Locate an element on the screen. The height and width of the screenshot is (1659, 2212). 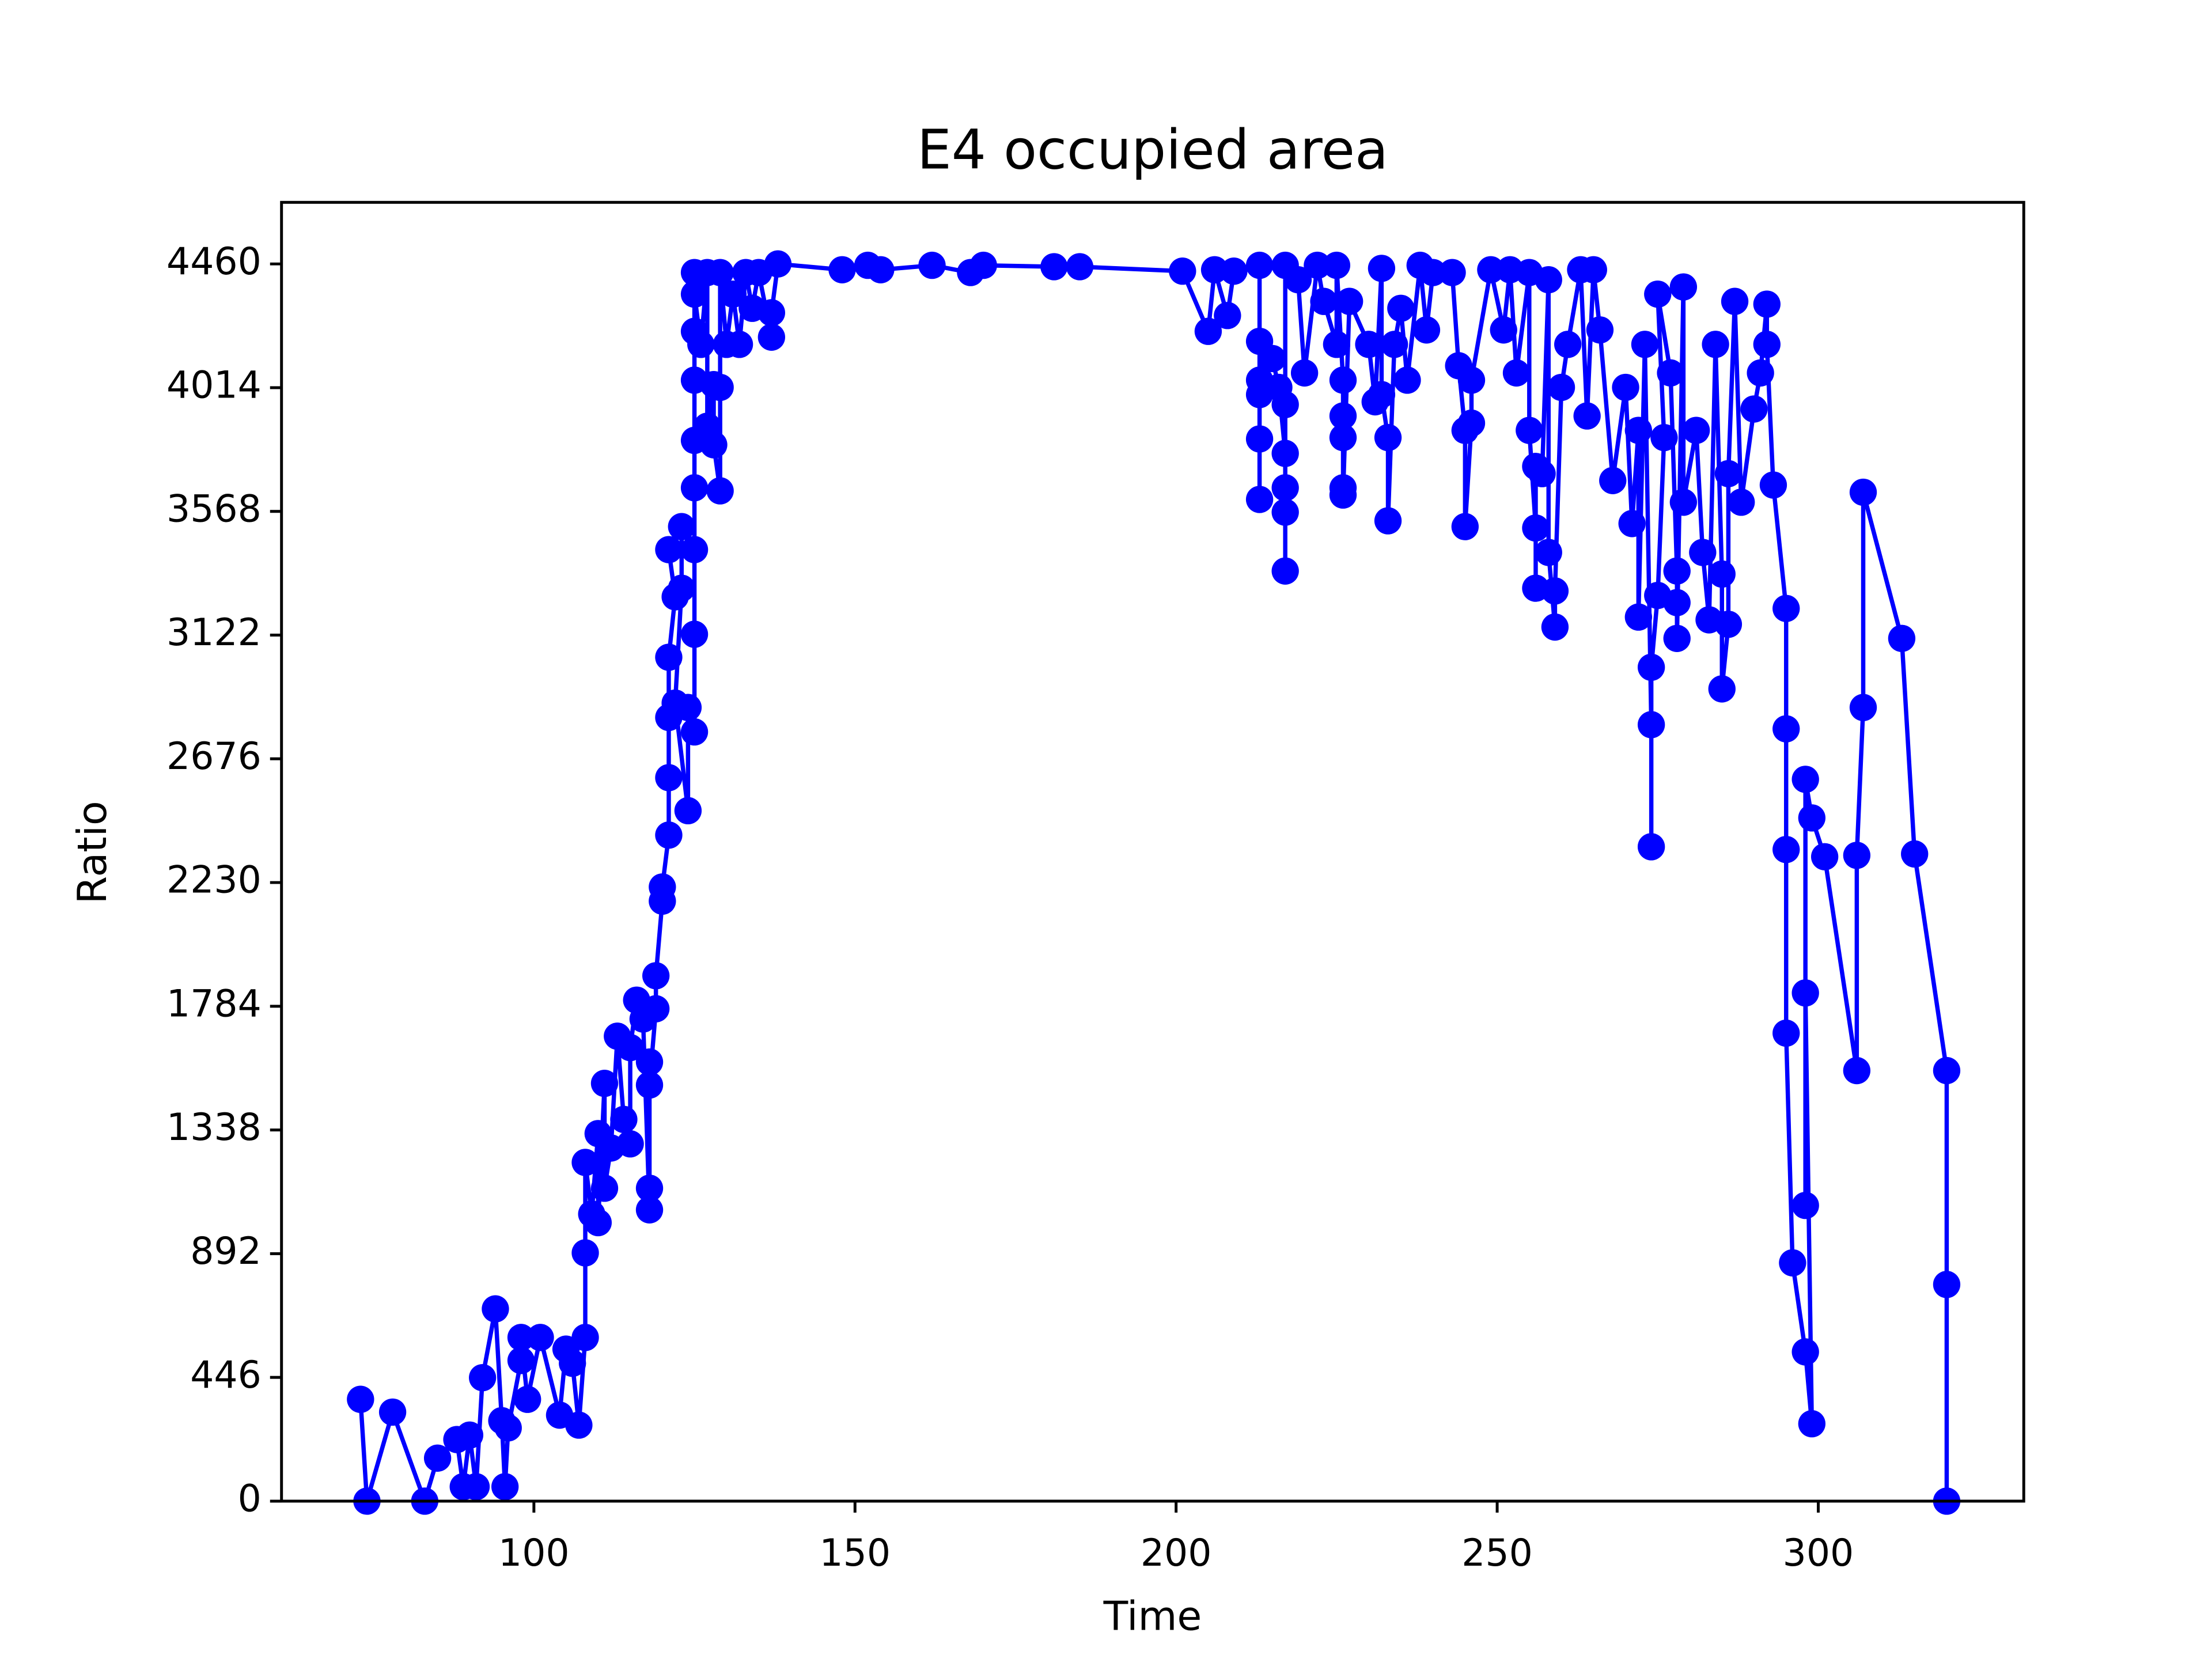
y-tick-label: 1338 is located at coordinates (214, 1127).